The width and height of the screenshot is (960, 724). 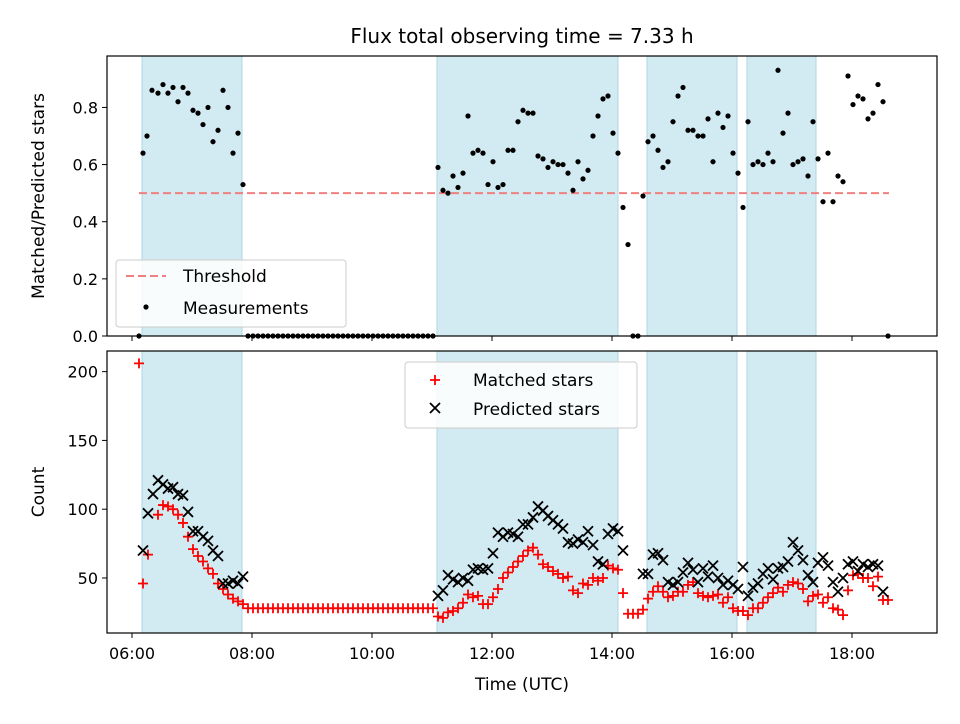 I want to click on legend-matched-label: Matched stars, so click(x=533, y=381).